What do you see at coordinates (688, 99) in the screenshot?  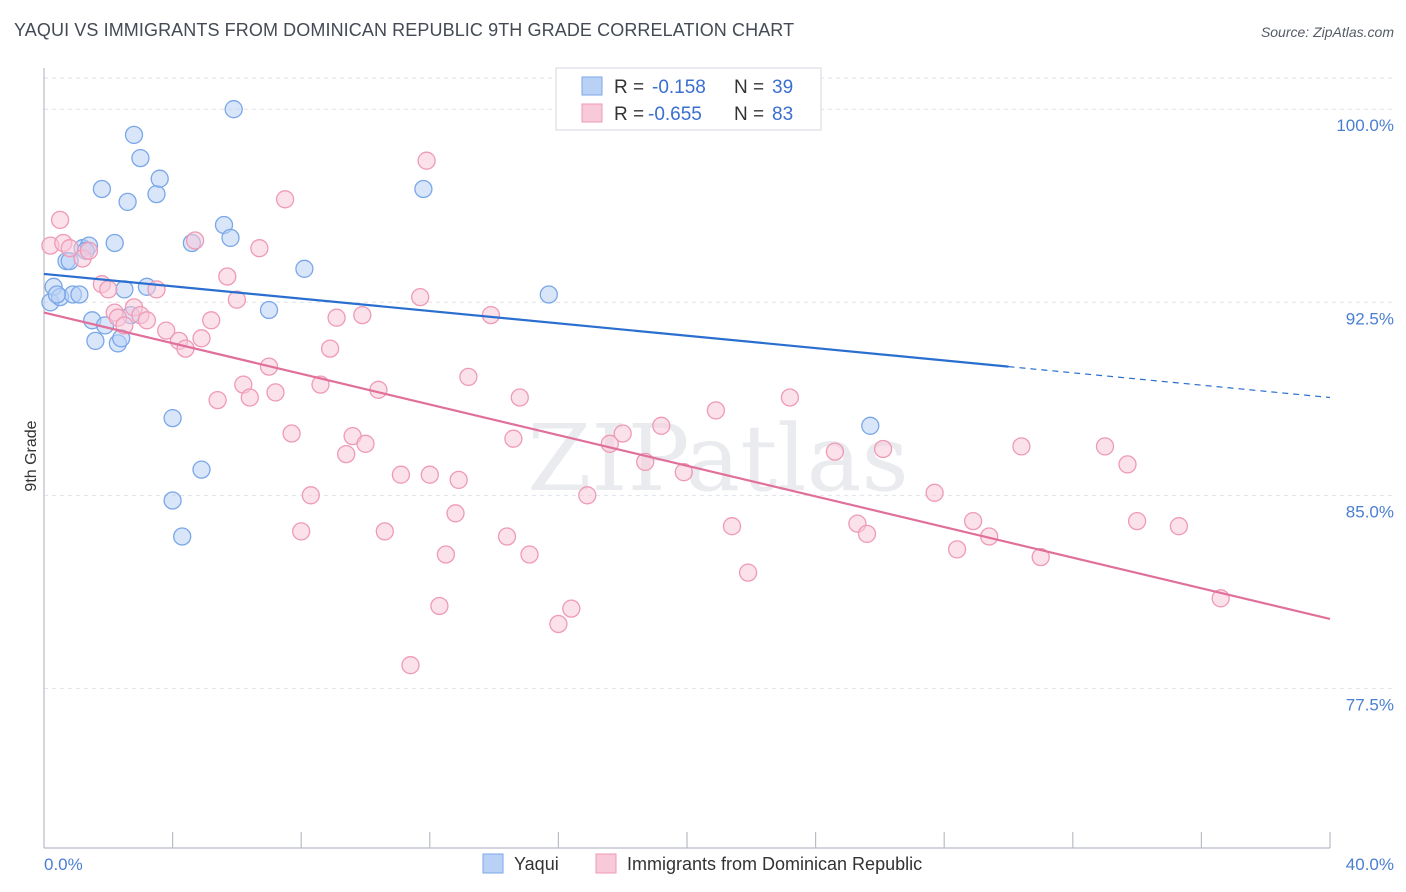 I see `legend-box: R = -0.158 N = 39 R = -0.655 N = 83` at bounding box center [688, 99].